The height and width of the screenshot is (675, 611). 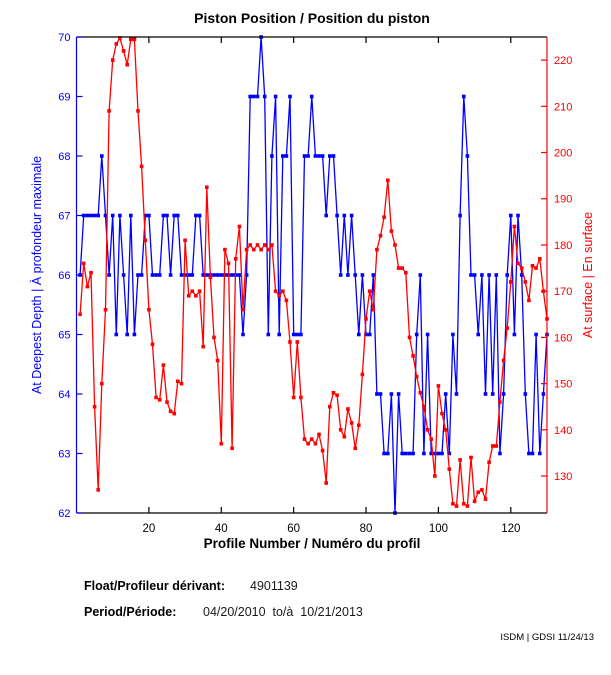 I want to click on y-tick-label-right: 130, so click(x=563, y=477).